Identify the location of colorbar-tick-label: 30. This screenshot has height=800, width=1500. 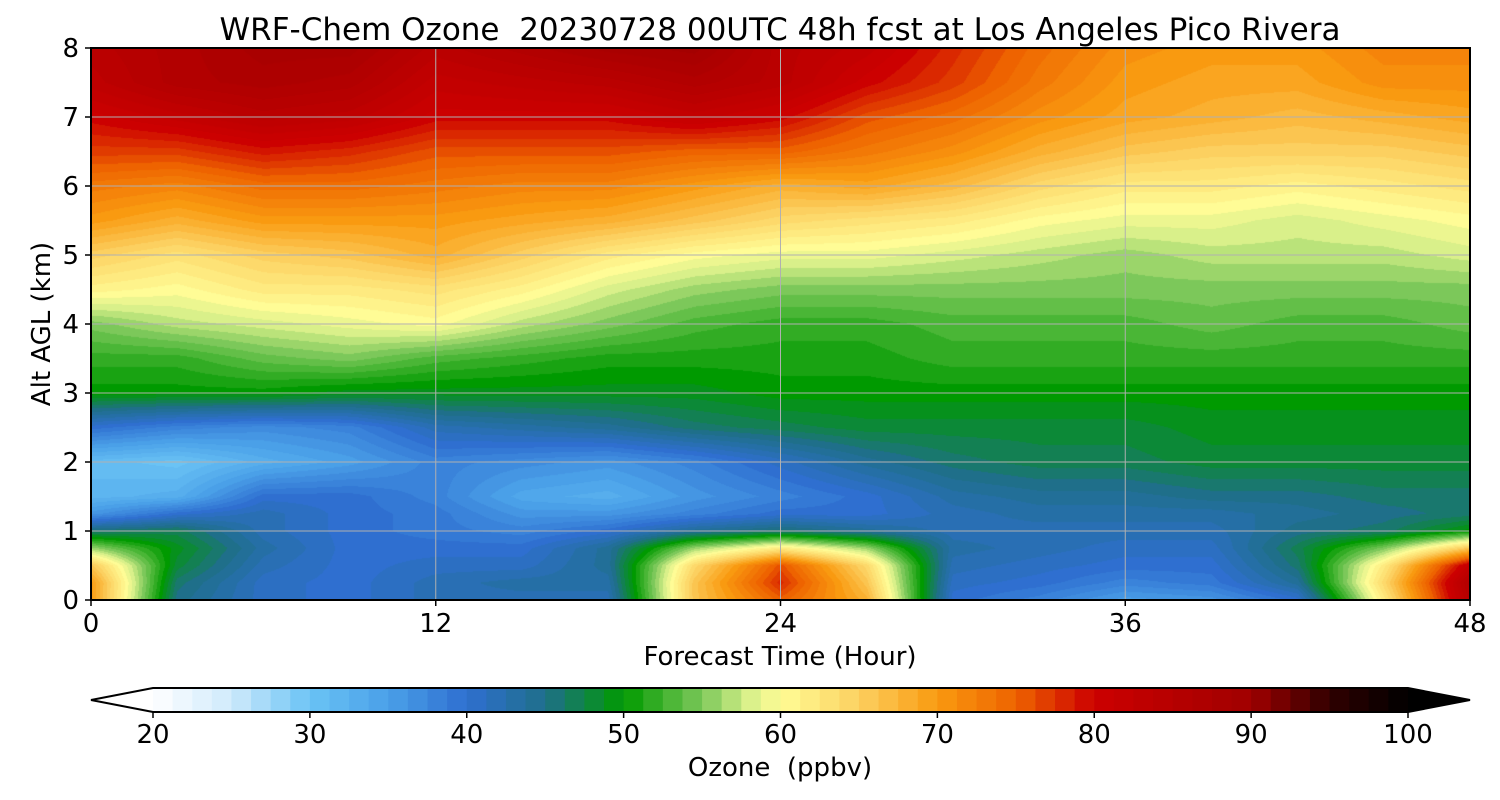
(309, 735).